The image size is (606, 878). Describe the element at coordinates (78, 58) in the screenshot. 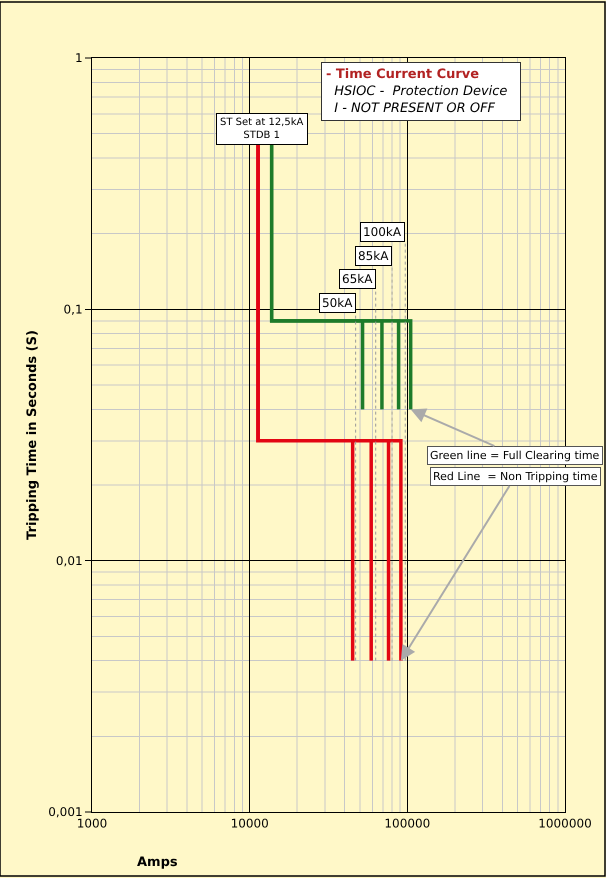

I see `y-tick-label: 1` at that location.